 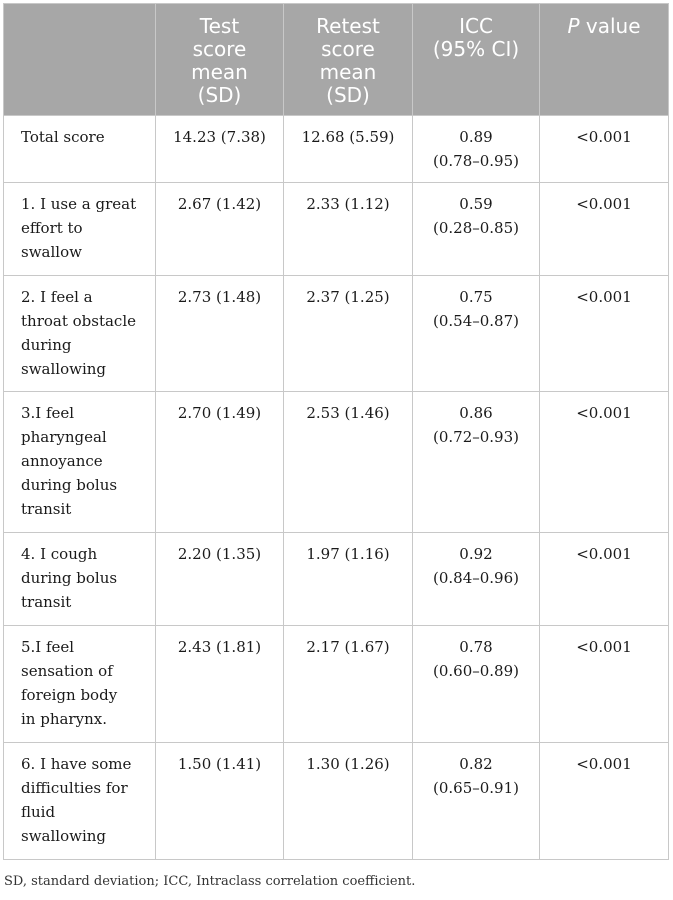 I want to click on row-icc: 0.92 (0.84–0.96), so click(x=476, y=579).